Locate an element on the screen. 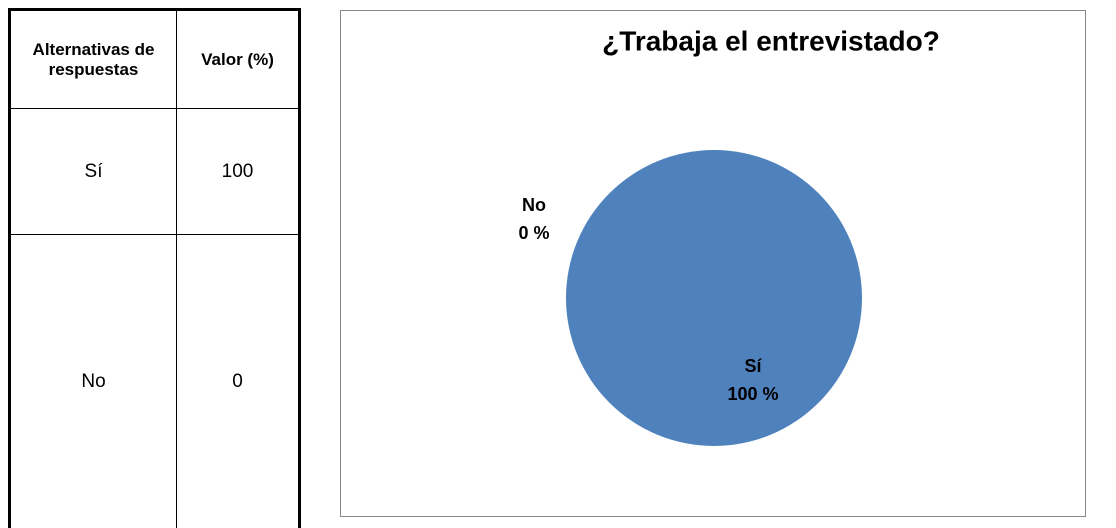 This screenshot has height=528, width=1116. table-row: Sí 100 is located at coordinates (155, 172).